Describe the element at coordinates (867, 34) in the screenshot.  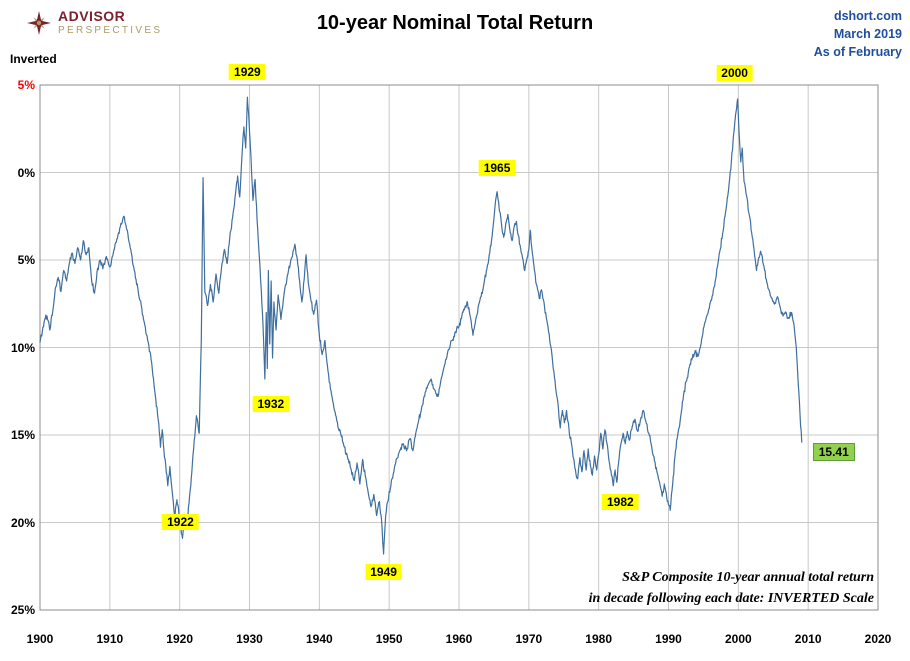
I see `source-date: March 2019` at that location.